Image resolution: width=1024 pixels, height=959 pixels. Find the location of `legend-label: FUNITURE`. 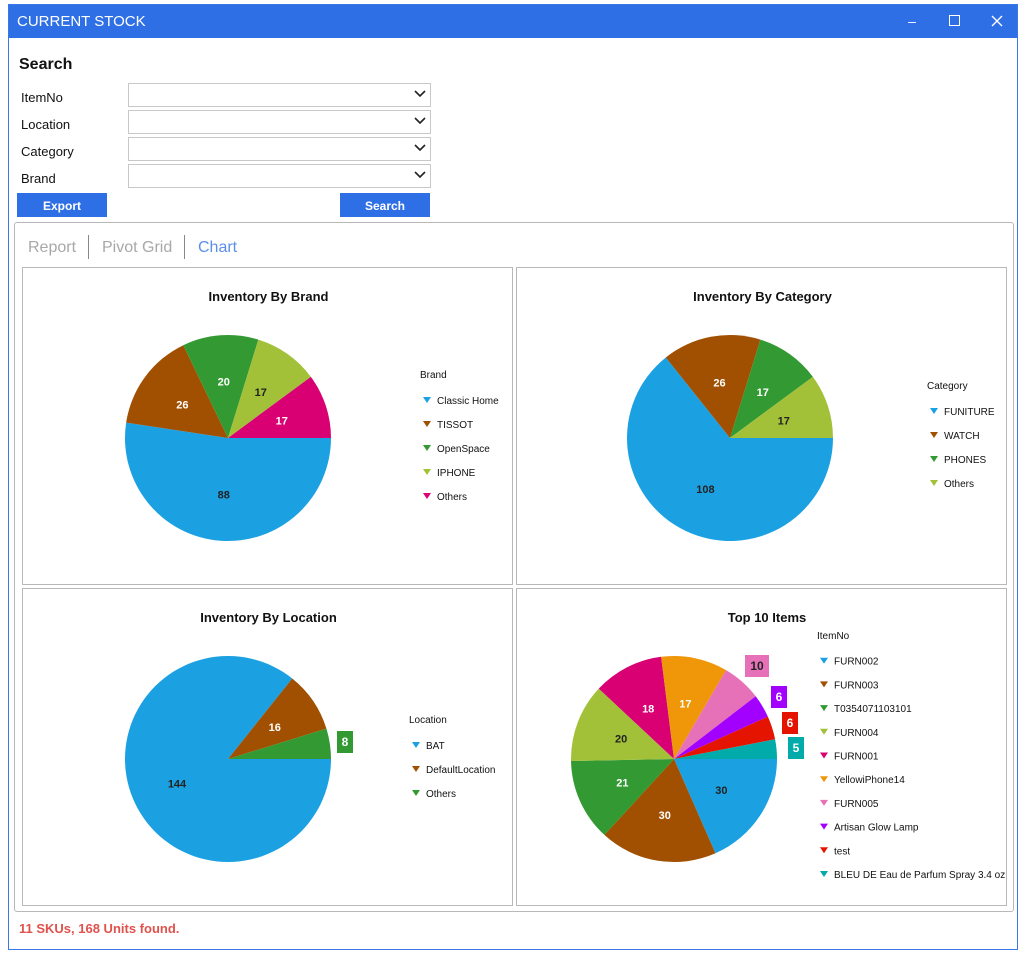

legend-label: FUNITURE is located at coordinates (969, 412).